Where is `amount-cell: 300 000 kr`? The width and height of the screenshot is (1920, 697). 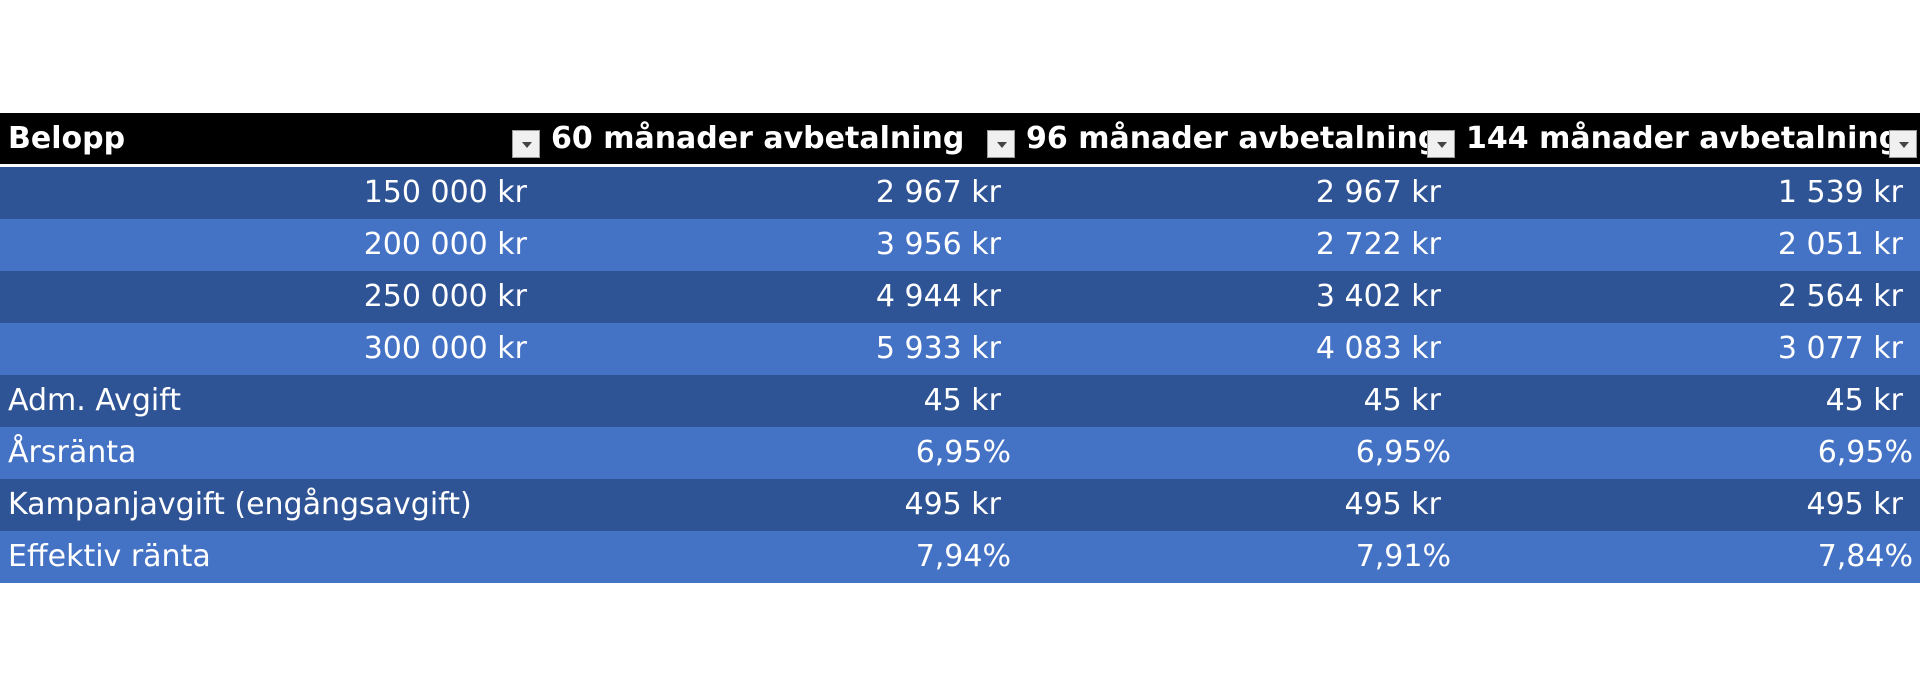 amount-cell: 300 000 kr is located at coordinates (445, 348).